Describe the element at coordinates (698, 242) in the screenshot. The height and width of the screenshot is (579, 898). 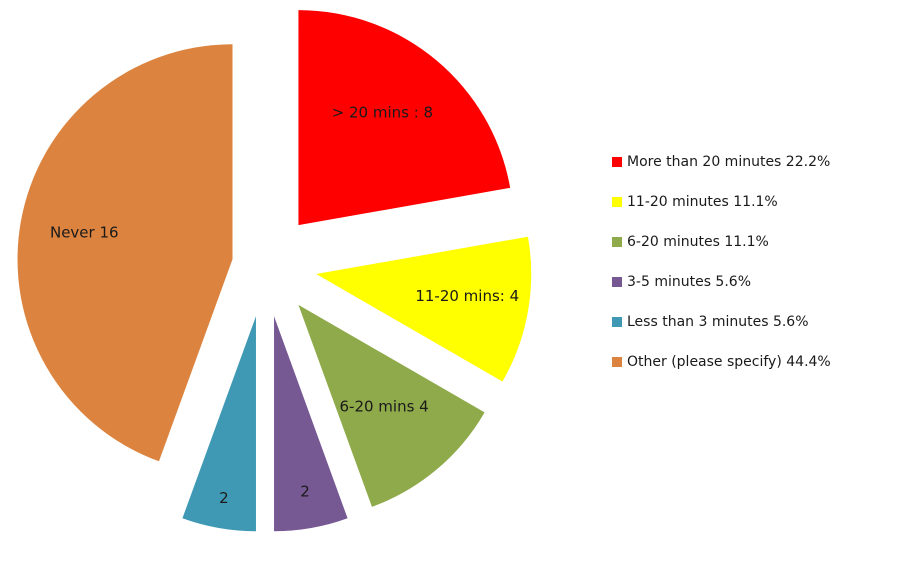
I see `legend-label-3: 6-20 minutes 11.1%` at that location.